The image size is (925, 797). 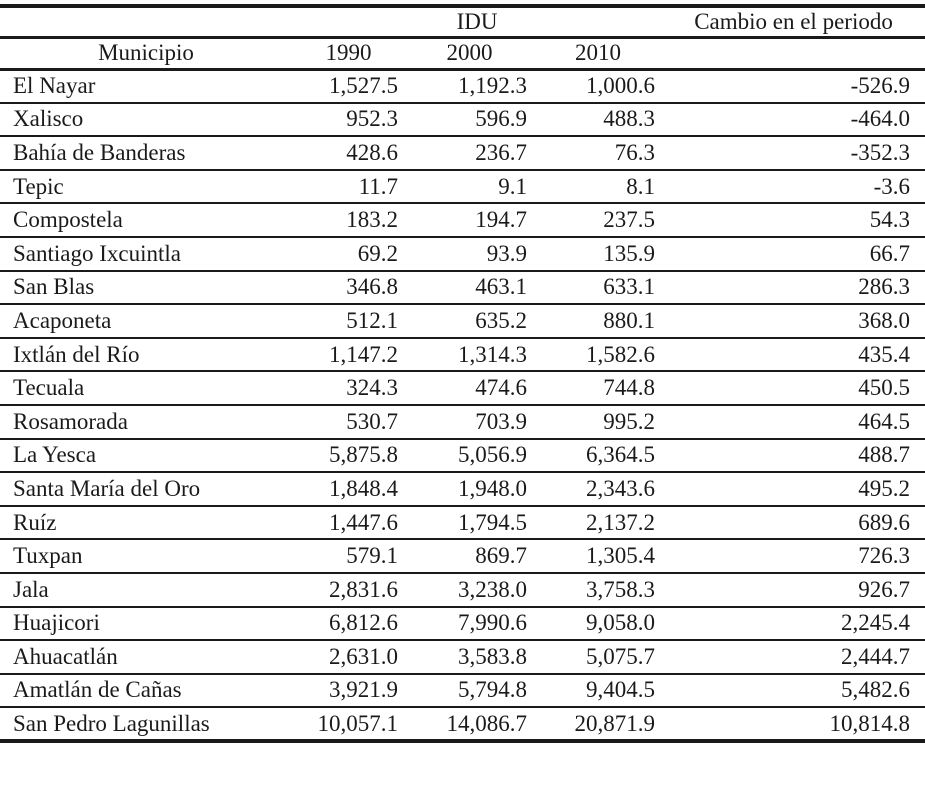 I want to click on cambio-cell: -464.0, so click(x=880, y=119).